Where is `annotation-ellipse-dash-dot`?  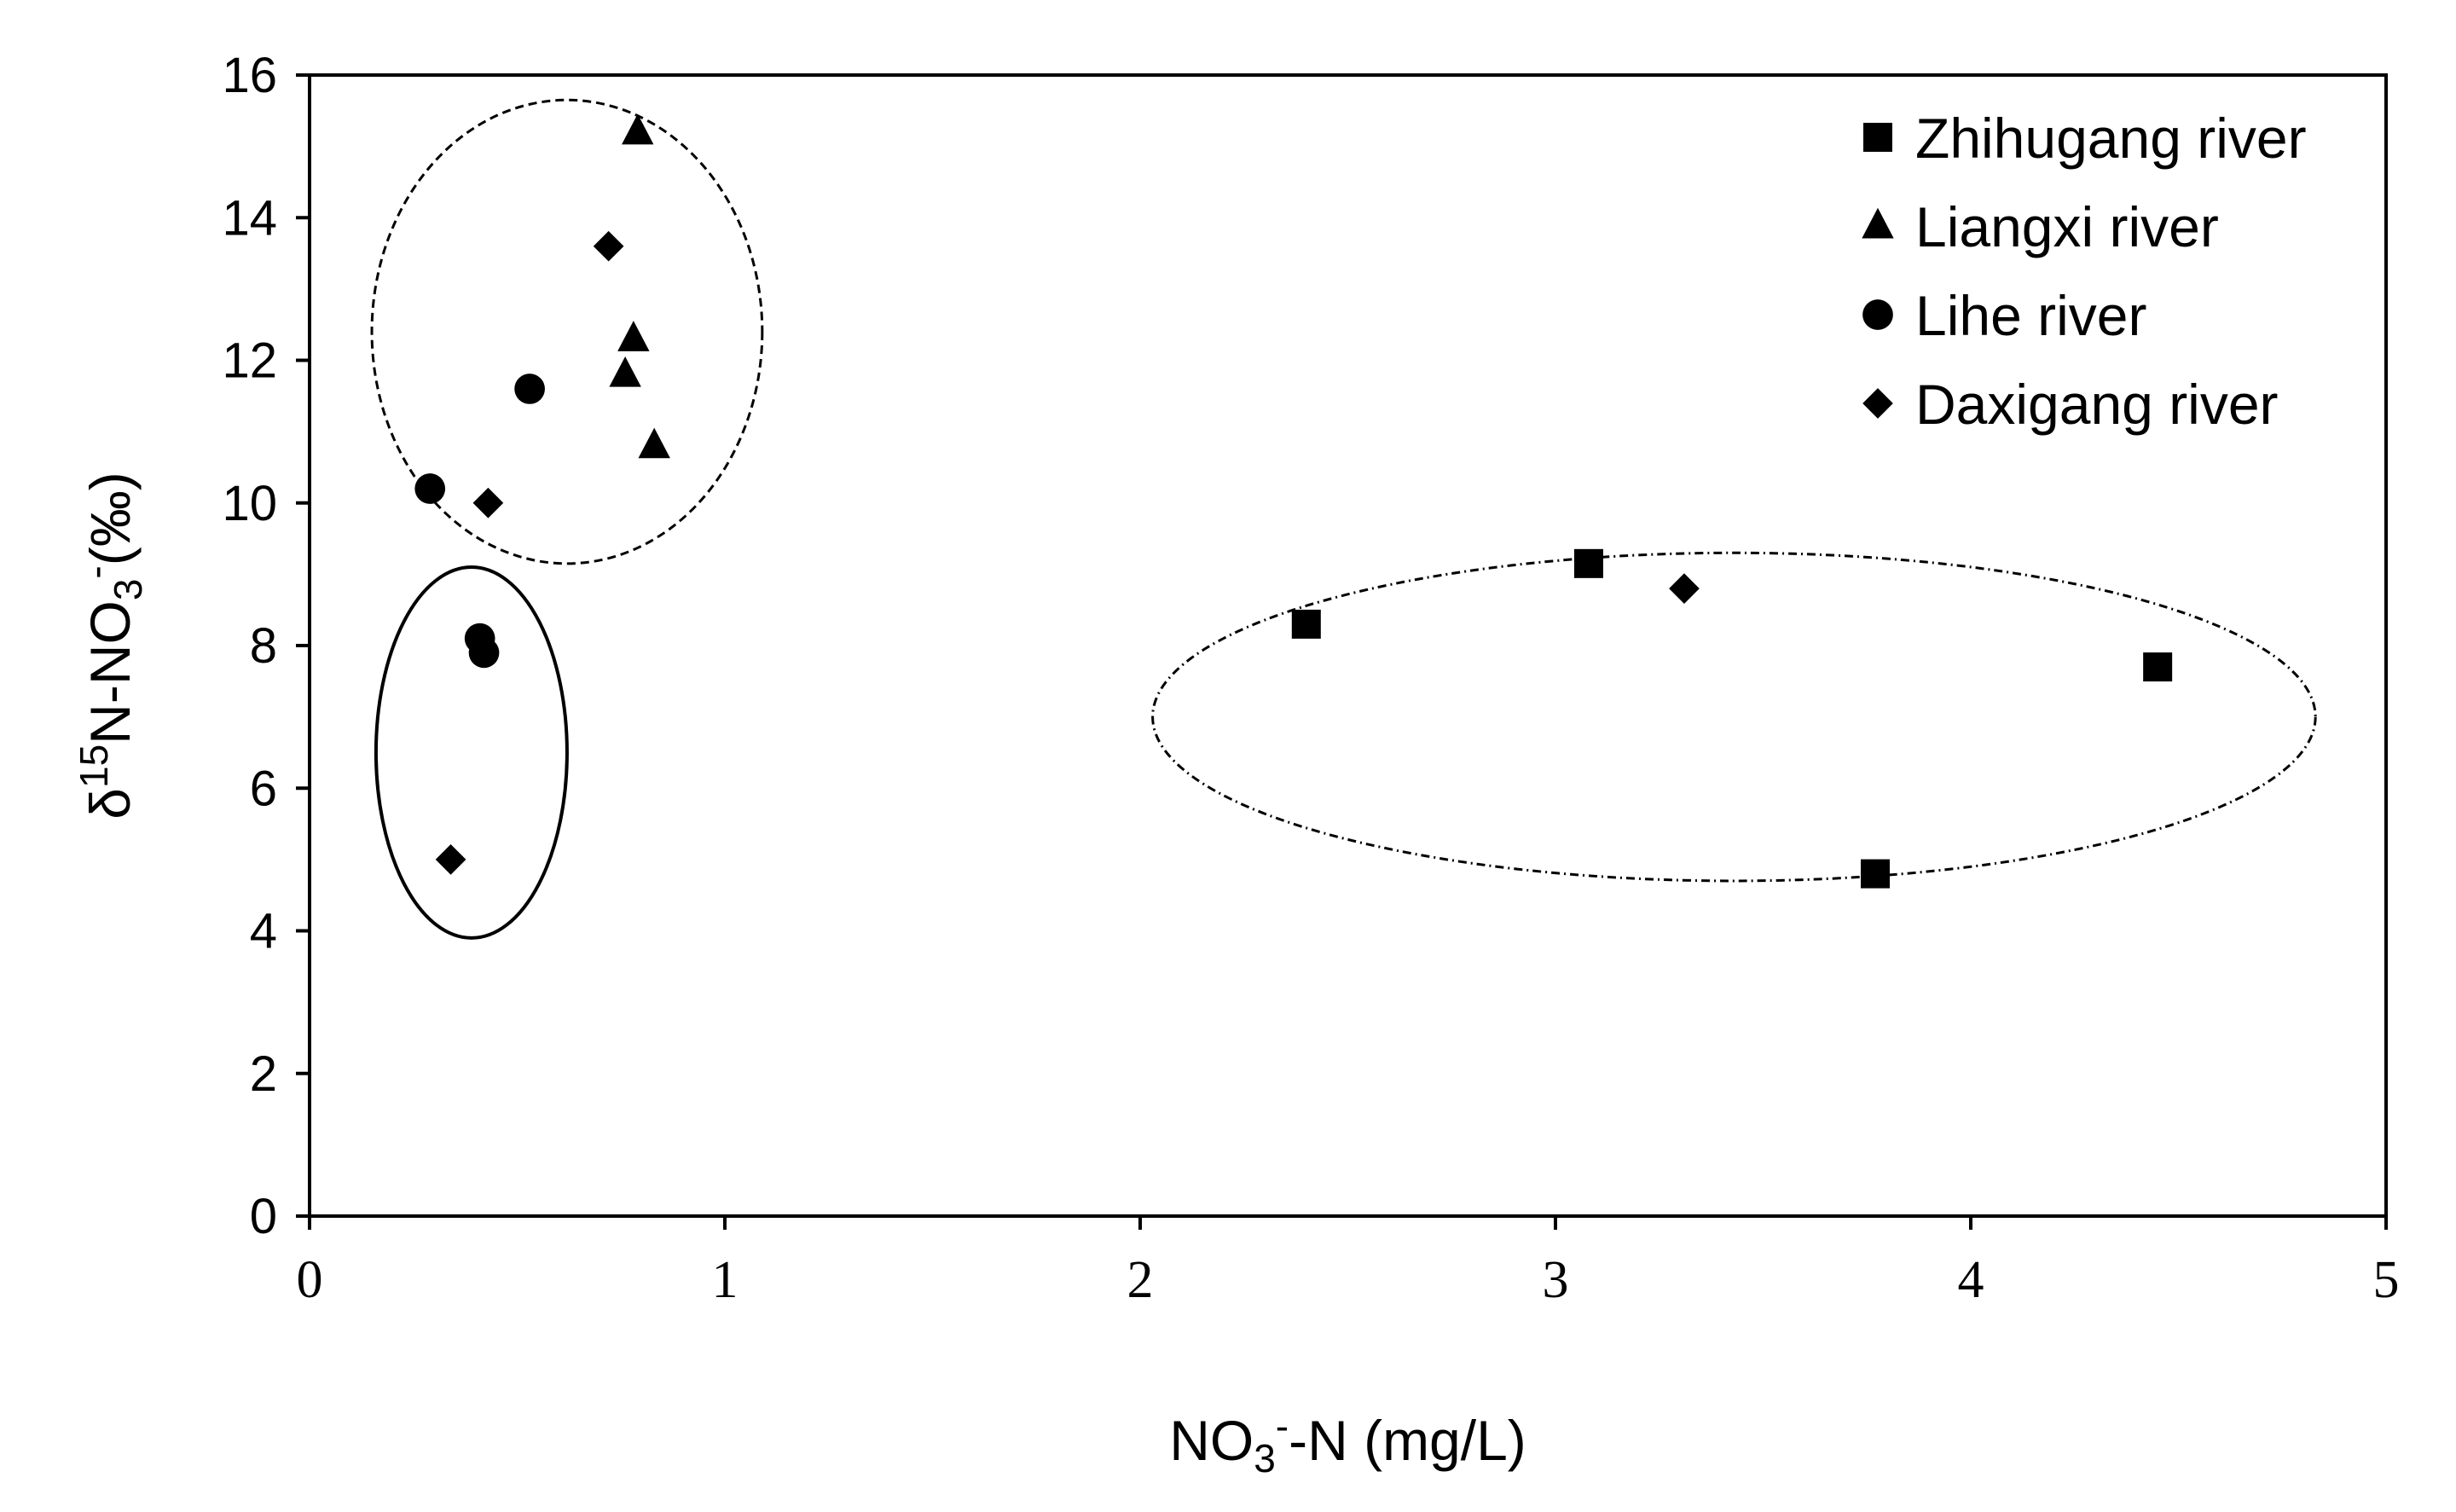
annotation-ellipse-dash-dot is located at coordinates (1734, 717).